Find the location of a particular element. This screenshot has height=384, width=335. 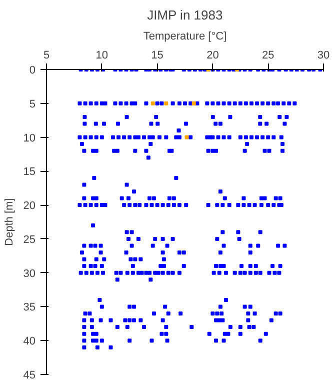

y-axis-title: Depth [m] is located at coordinates (9, 222).